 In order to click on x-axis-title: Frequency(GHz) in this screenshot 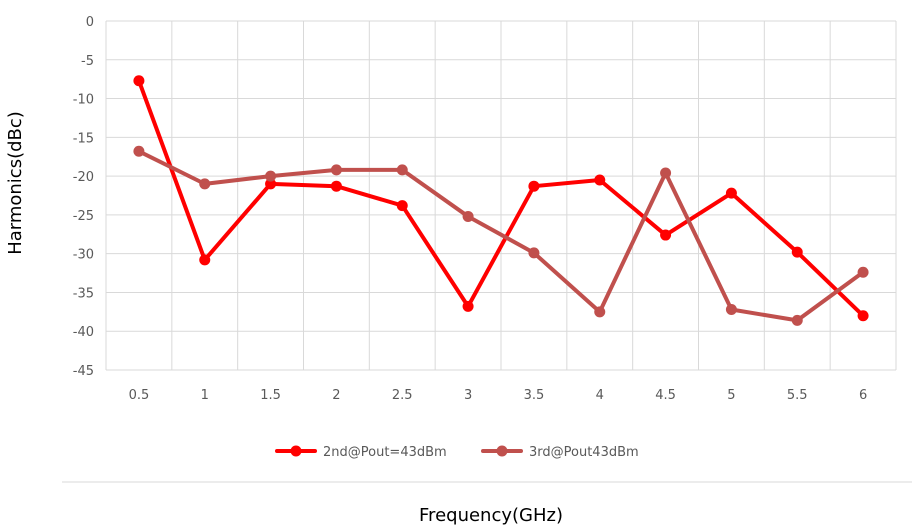, I will do `click(491, 515)`.